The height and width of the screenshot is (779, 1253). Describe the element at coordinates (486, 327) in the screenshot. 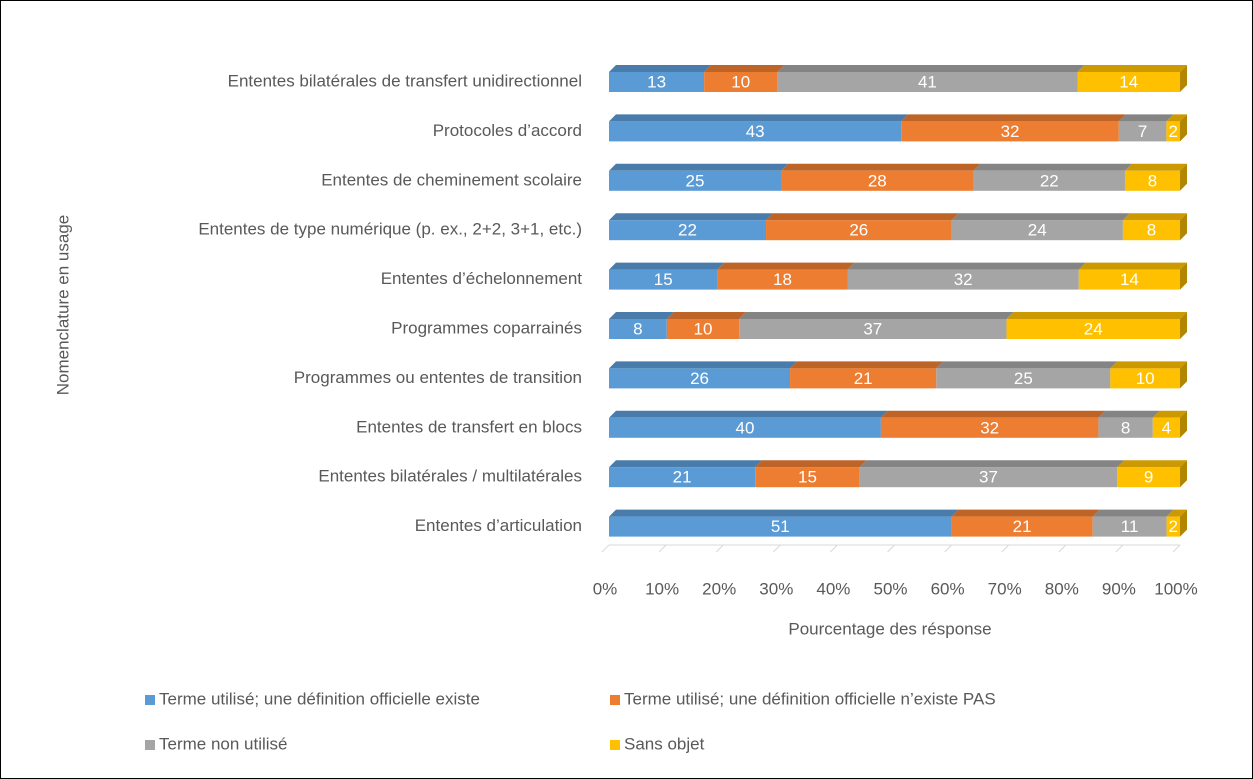

I see `y-tick-label: Programmes coparrainés` at that location.